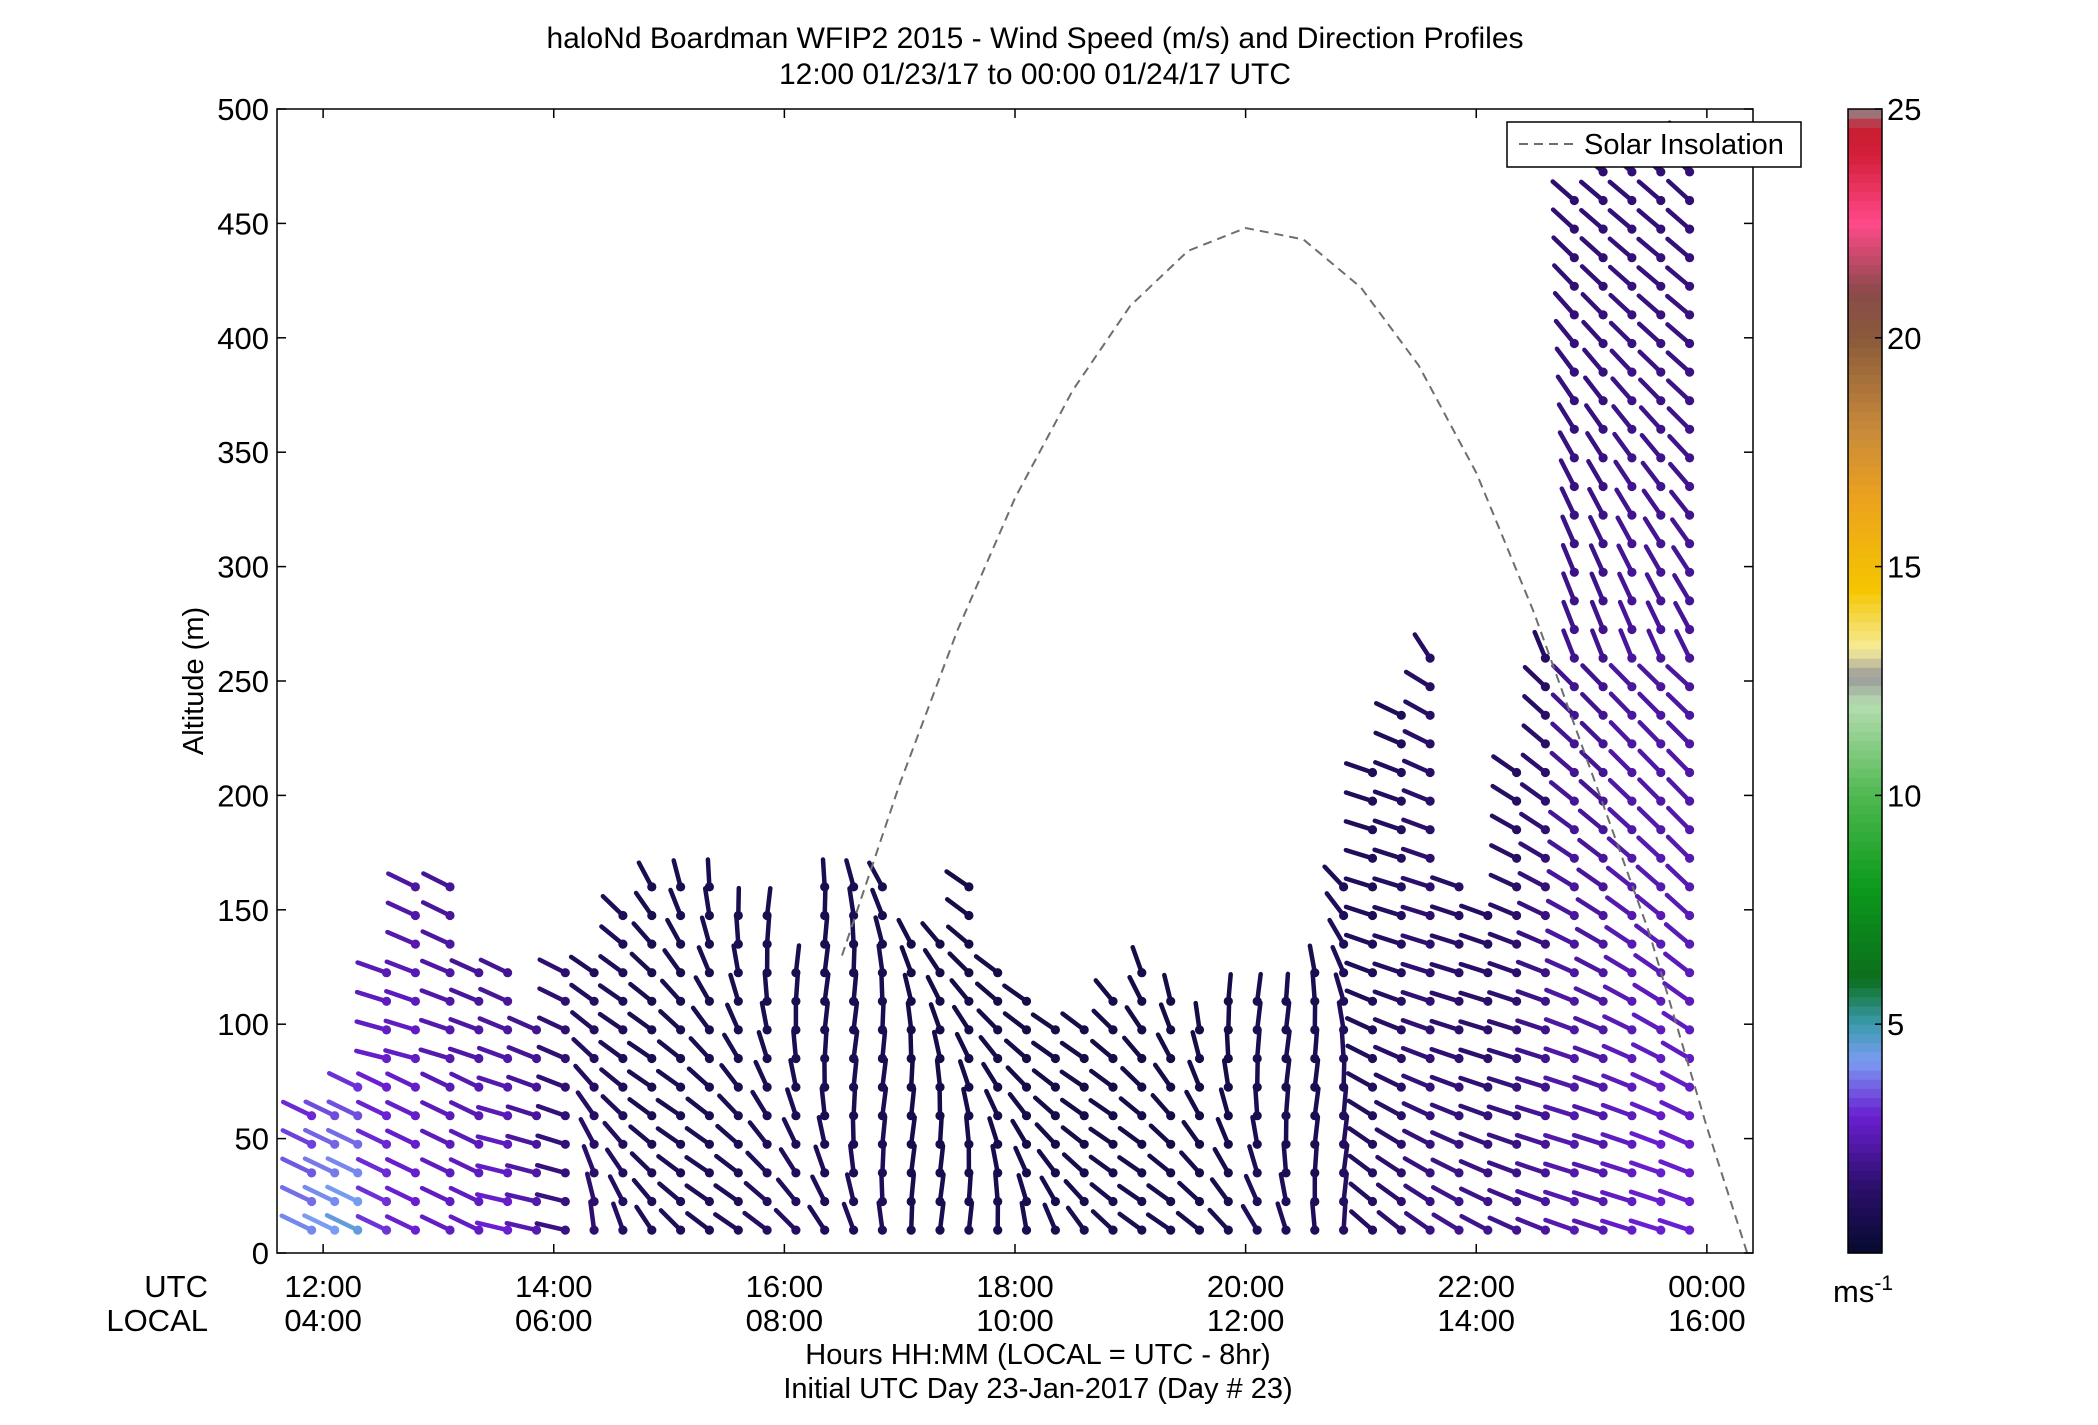 The width and height of the screenshot is (2098, 1425). Describe the element at coordinates (243, 795) in the screenshot. I see `y-tick-label: 200` at that location.